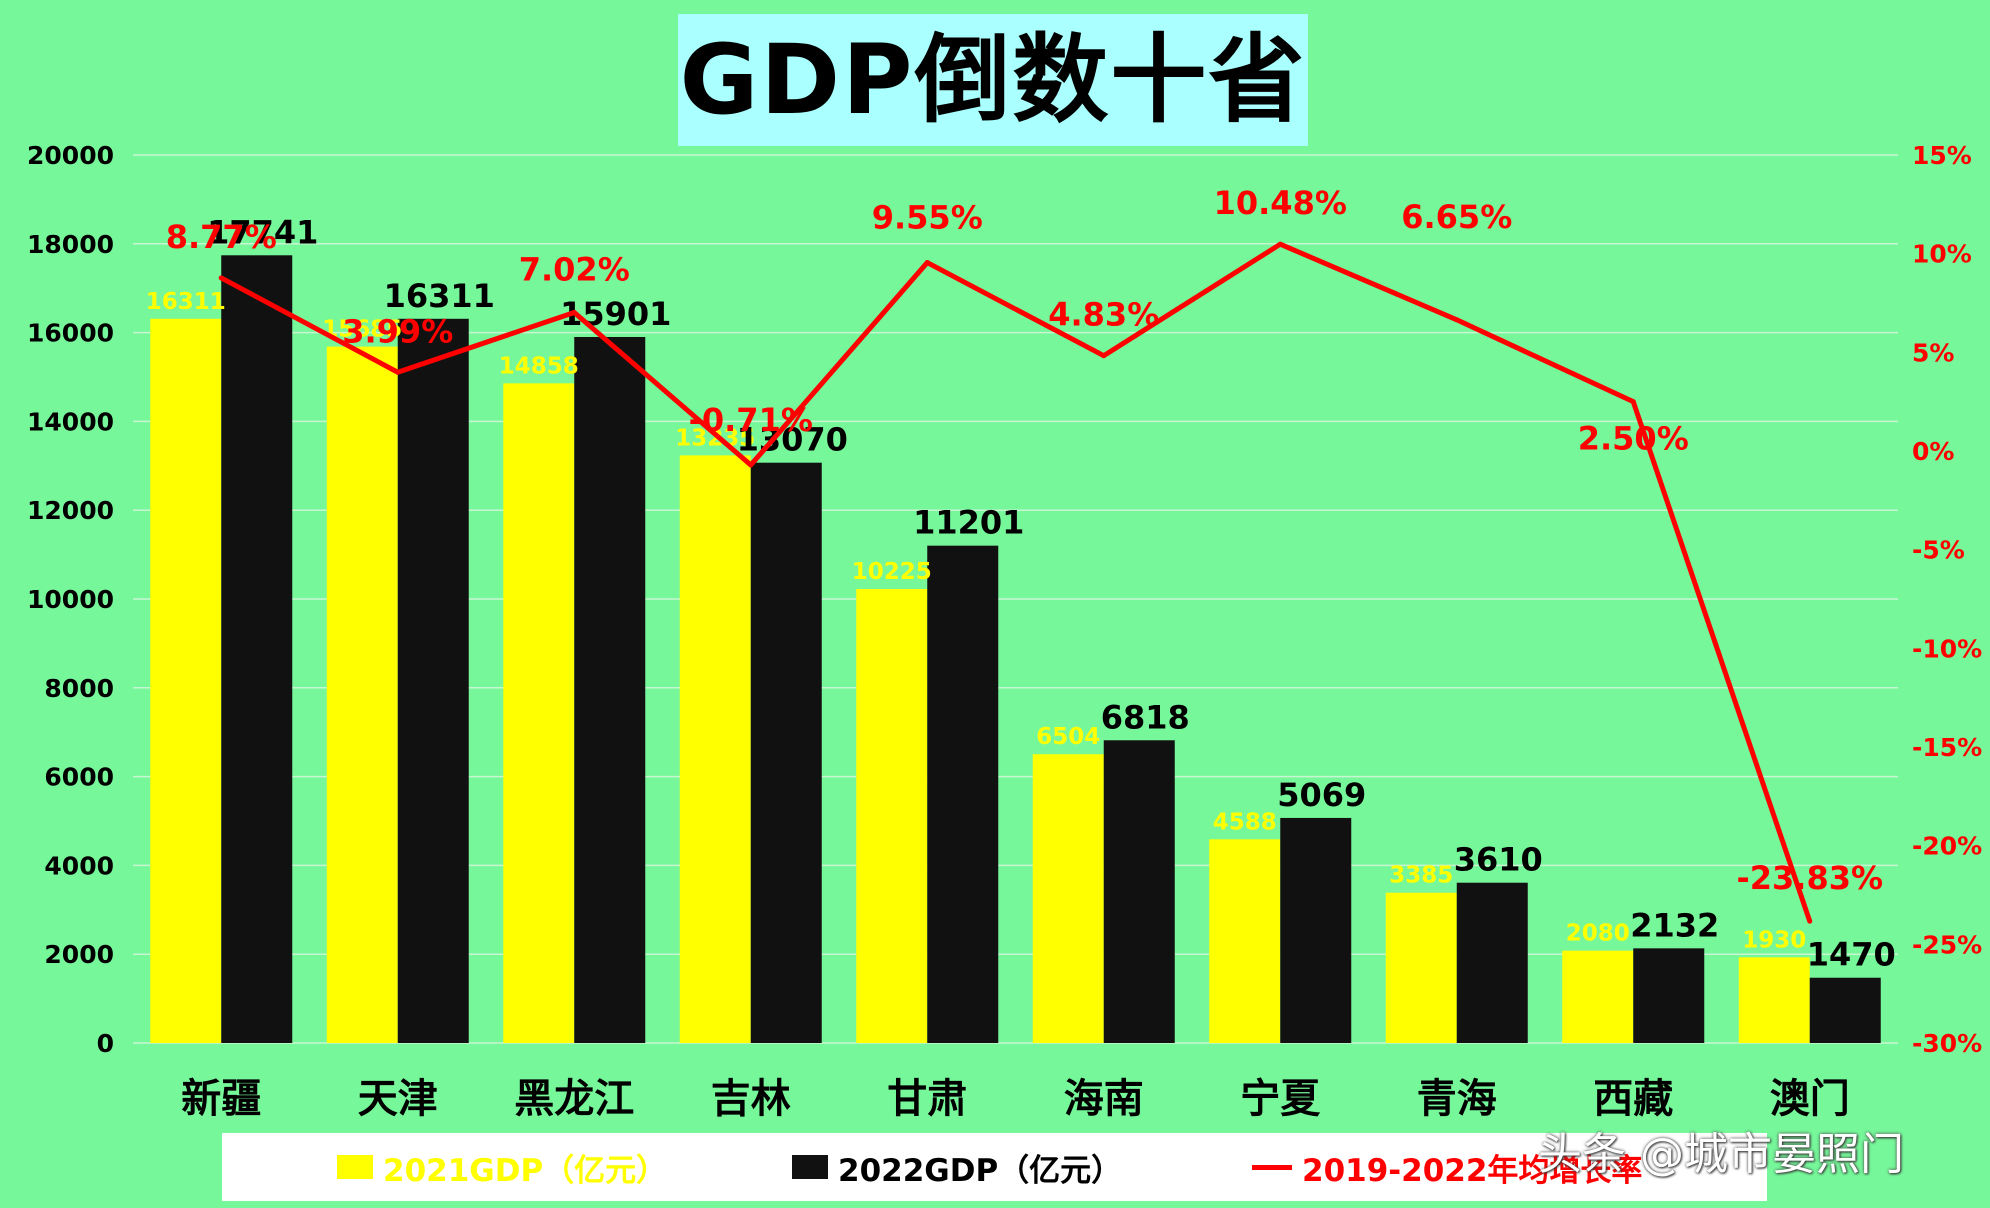 Image resolution: width=1990 pixels, height=1208 pixels. What do you see at coordinates (574, 1099) in the screenshot?
I see `x-category-label: 黑龙江` at bounding box center [574, 1099].